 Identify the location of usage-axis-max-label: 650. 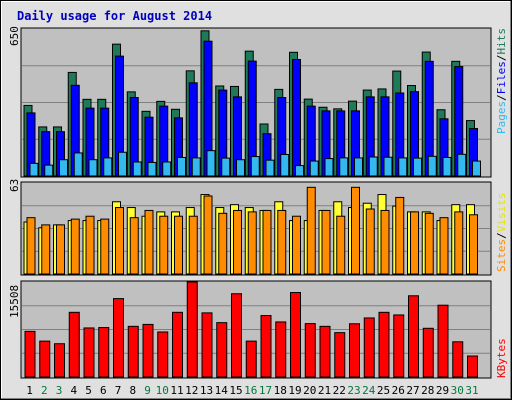
(14, 36).